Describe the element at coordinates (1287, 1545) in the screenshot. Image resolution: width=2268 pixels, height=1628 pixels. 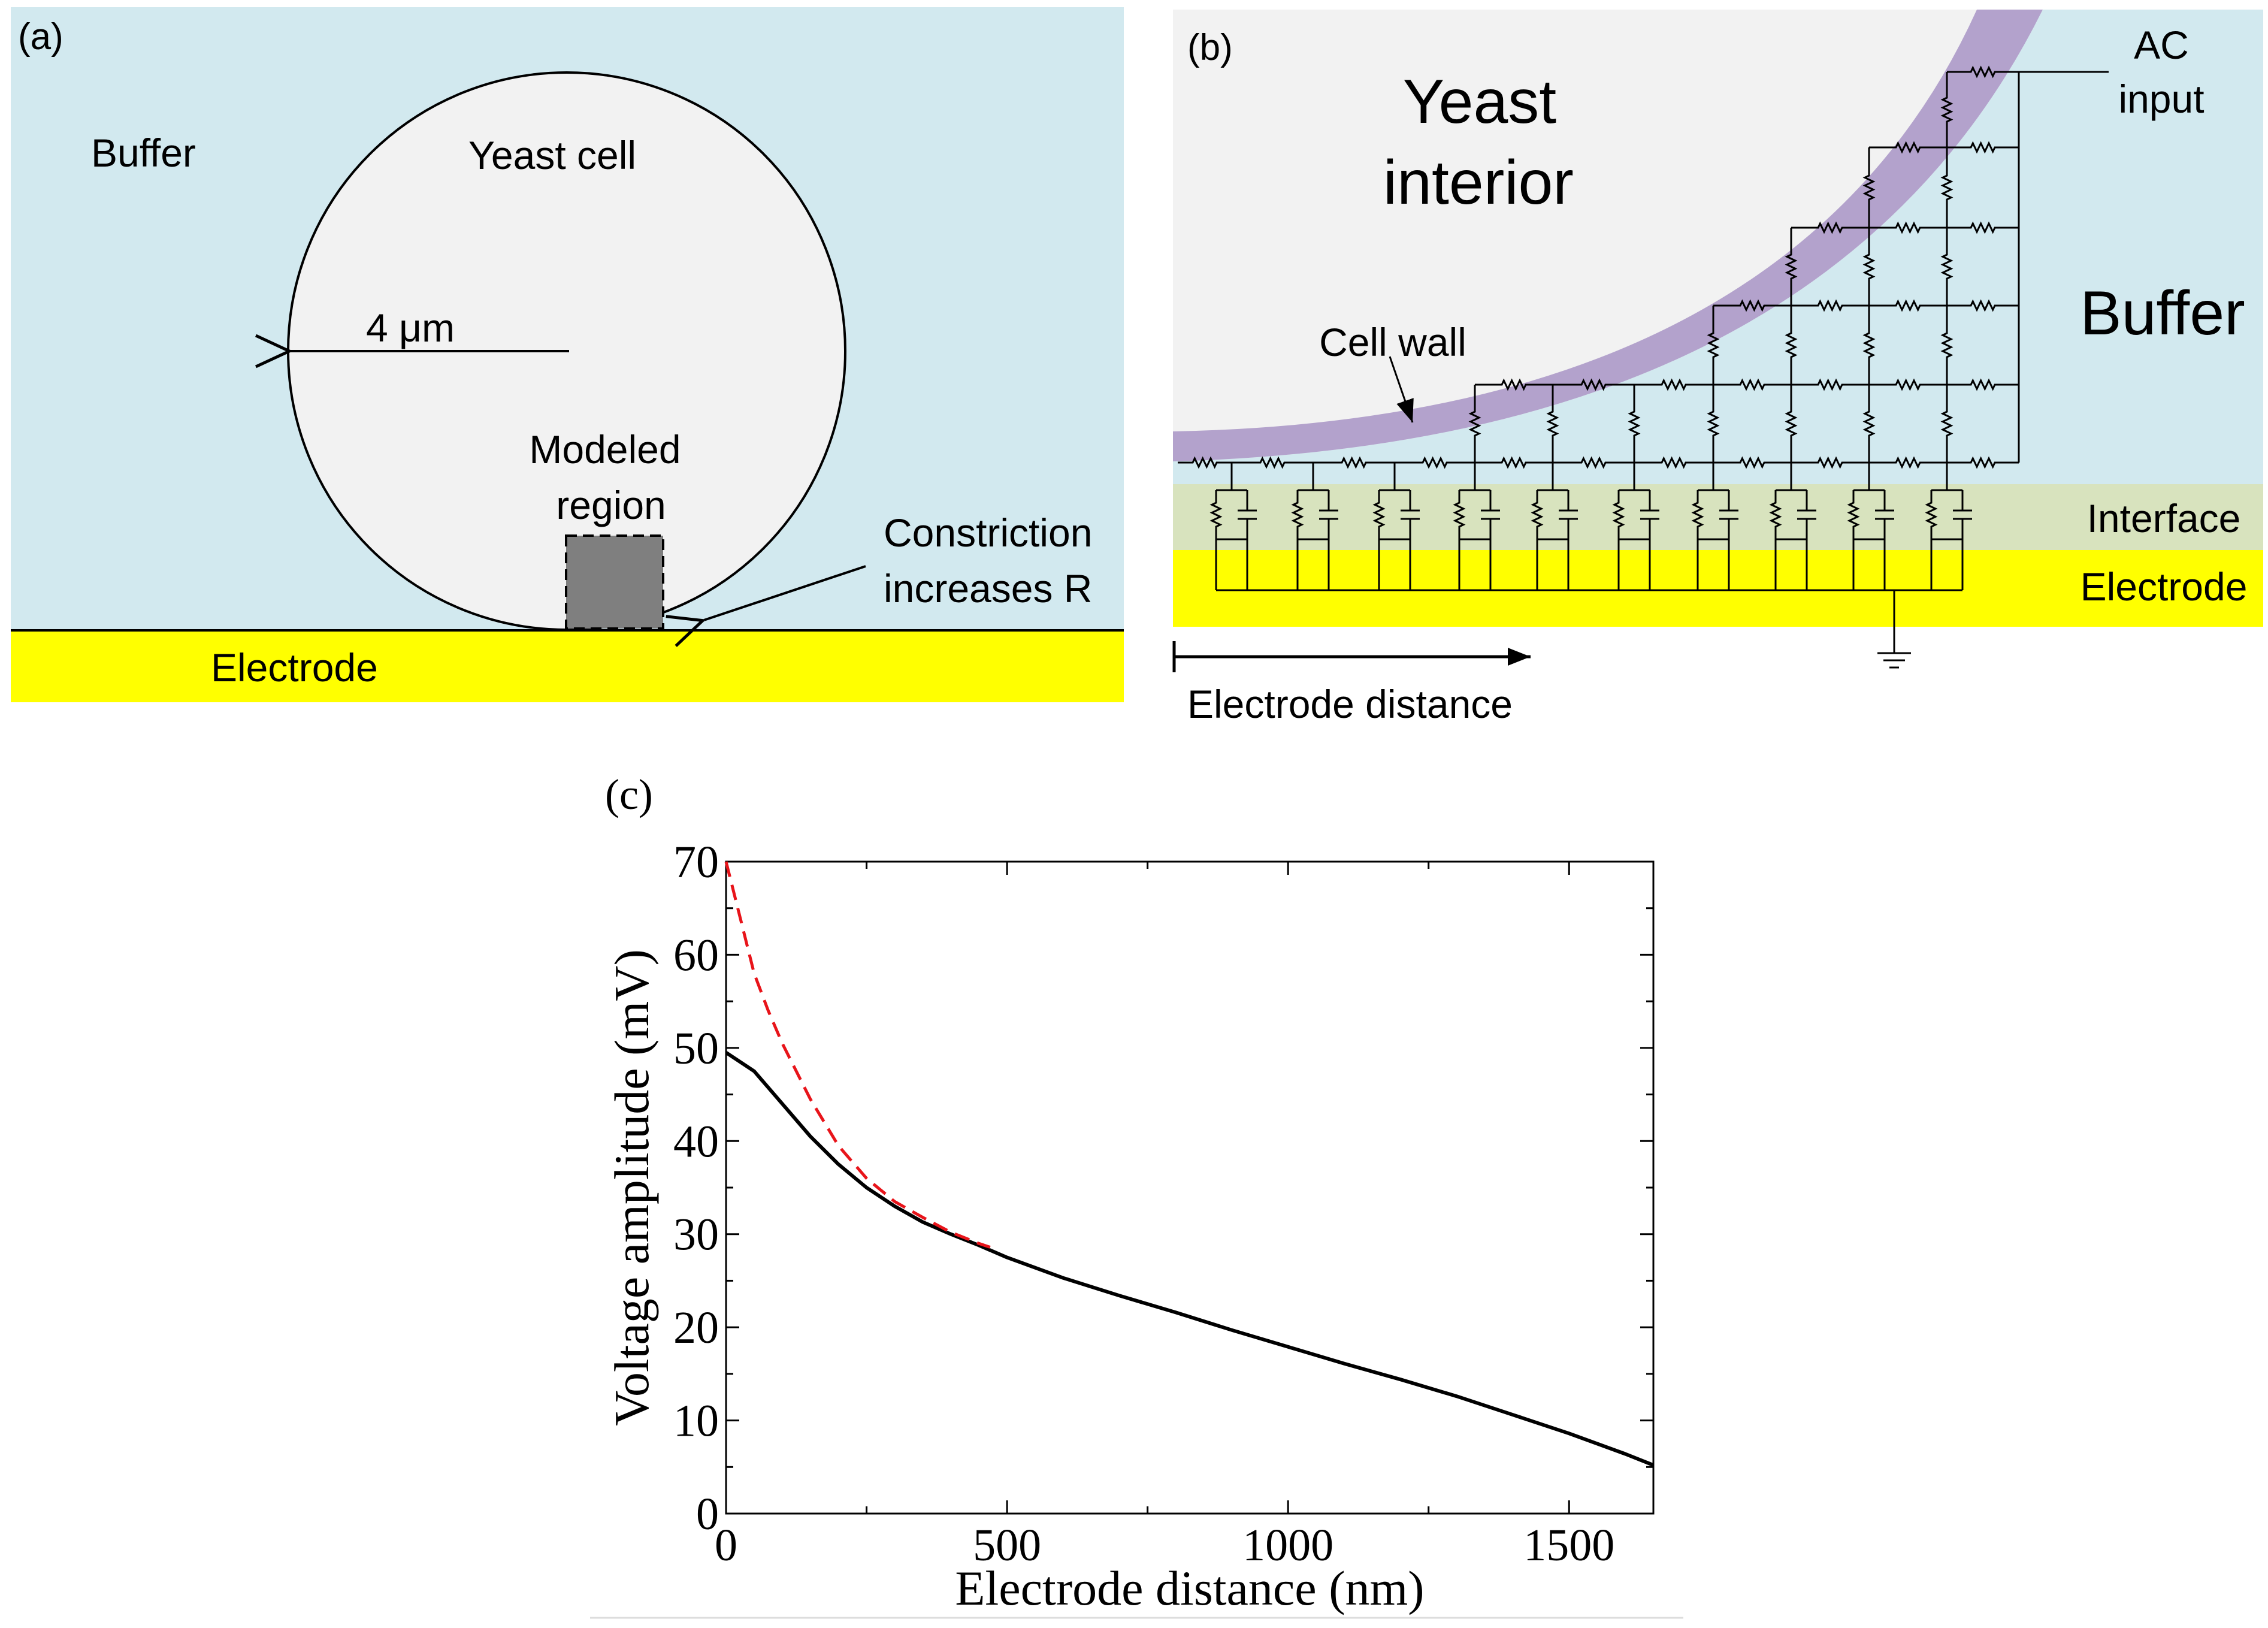
I see `x-tick-label: 1000` at that location.